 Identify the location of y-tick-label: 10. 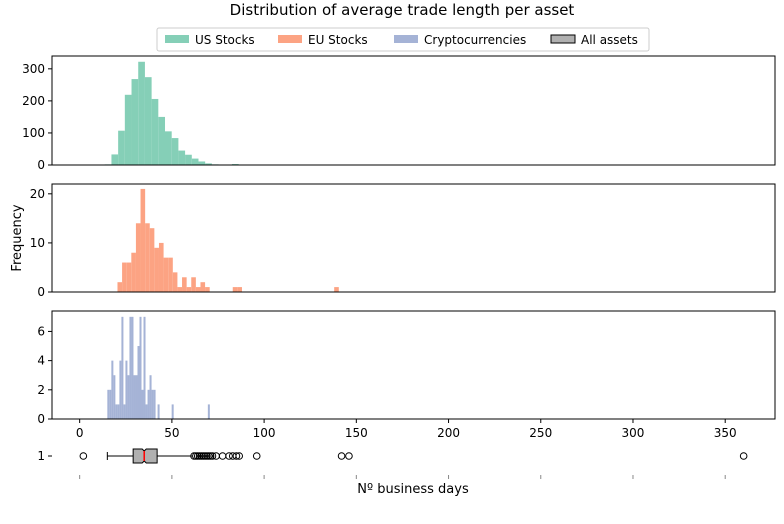
(37, 243).